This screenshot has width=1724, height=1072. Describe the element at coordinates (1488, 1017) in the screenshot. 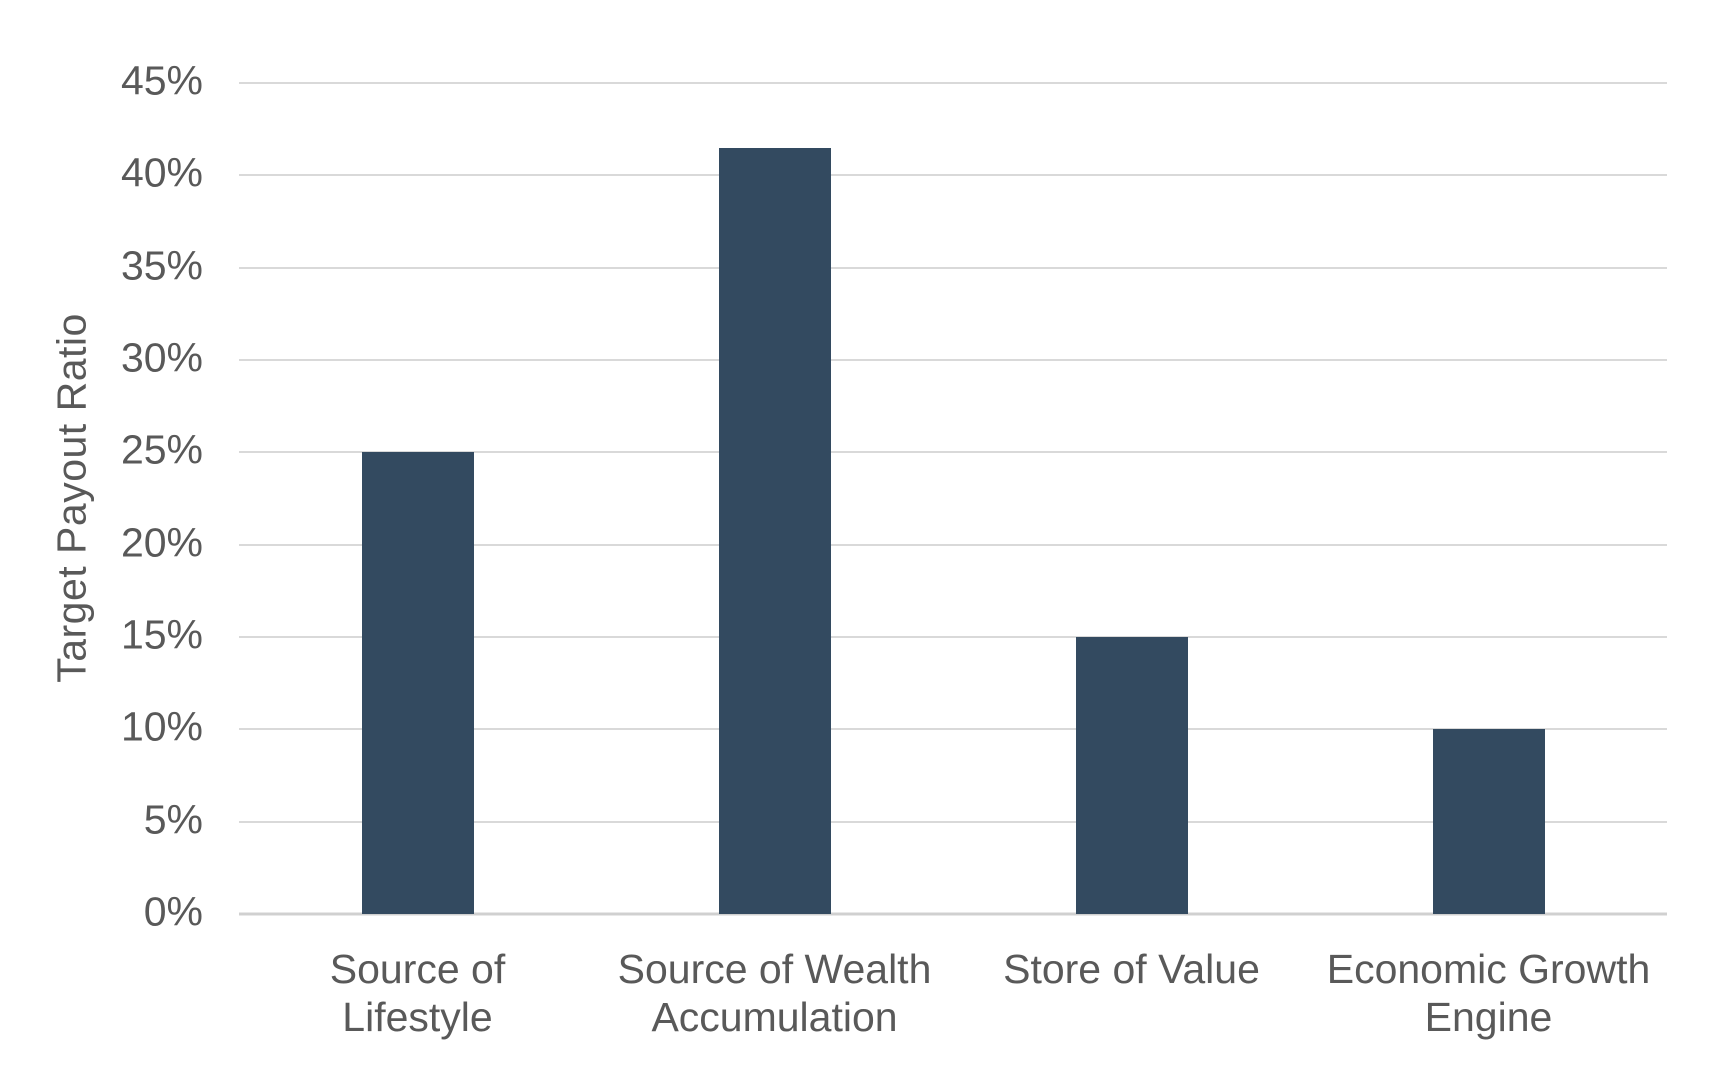

I see `x-category-label-line: Engine` at that location.